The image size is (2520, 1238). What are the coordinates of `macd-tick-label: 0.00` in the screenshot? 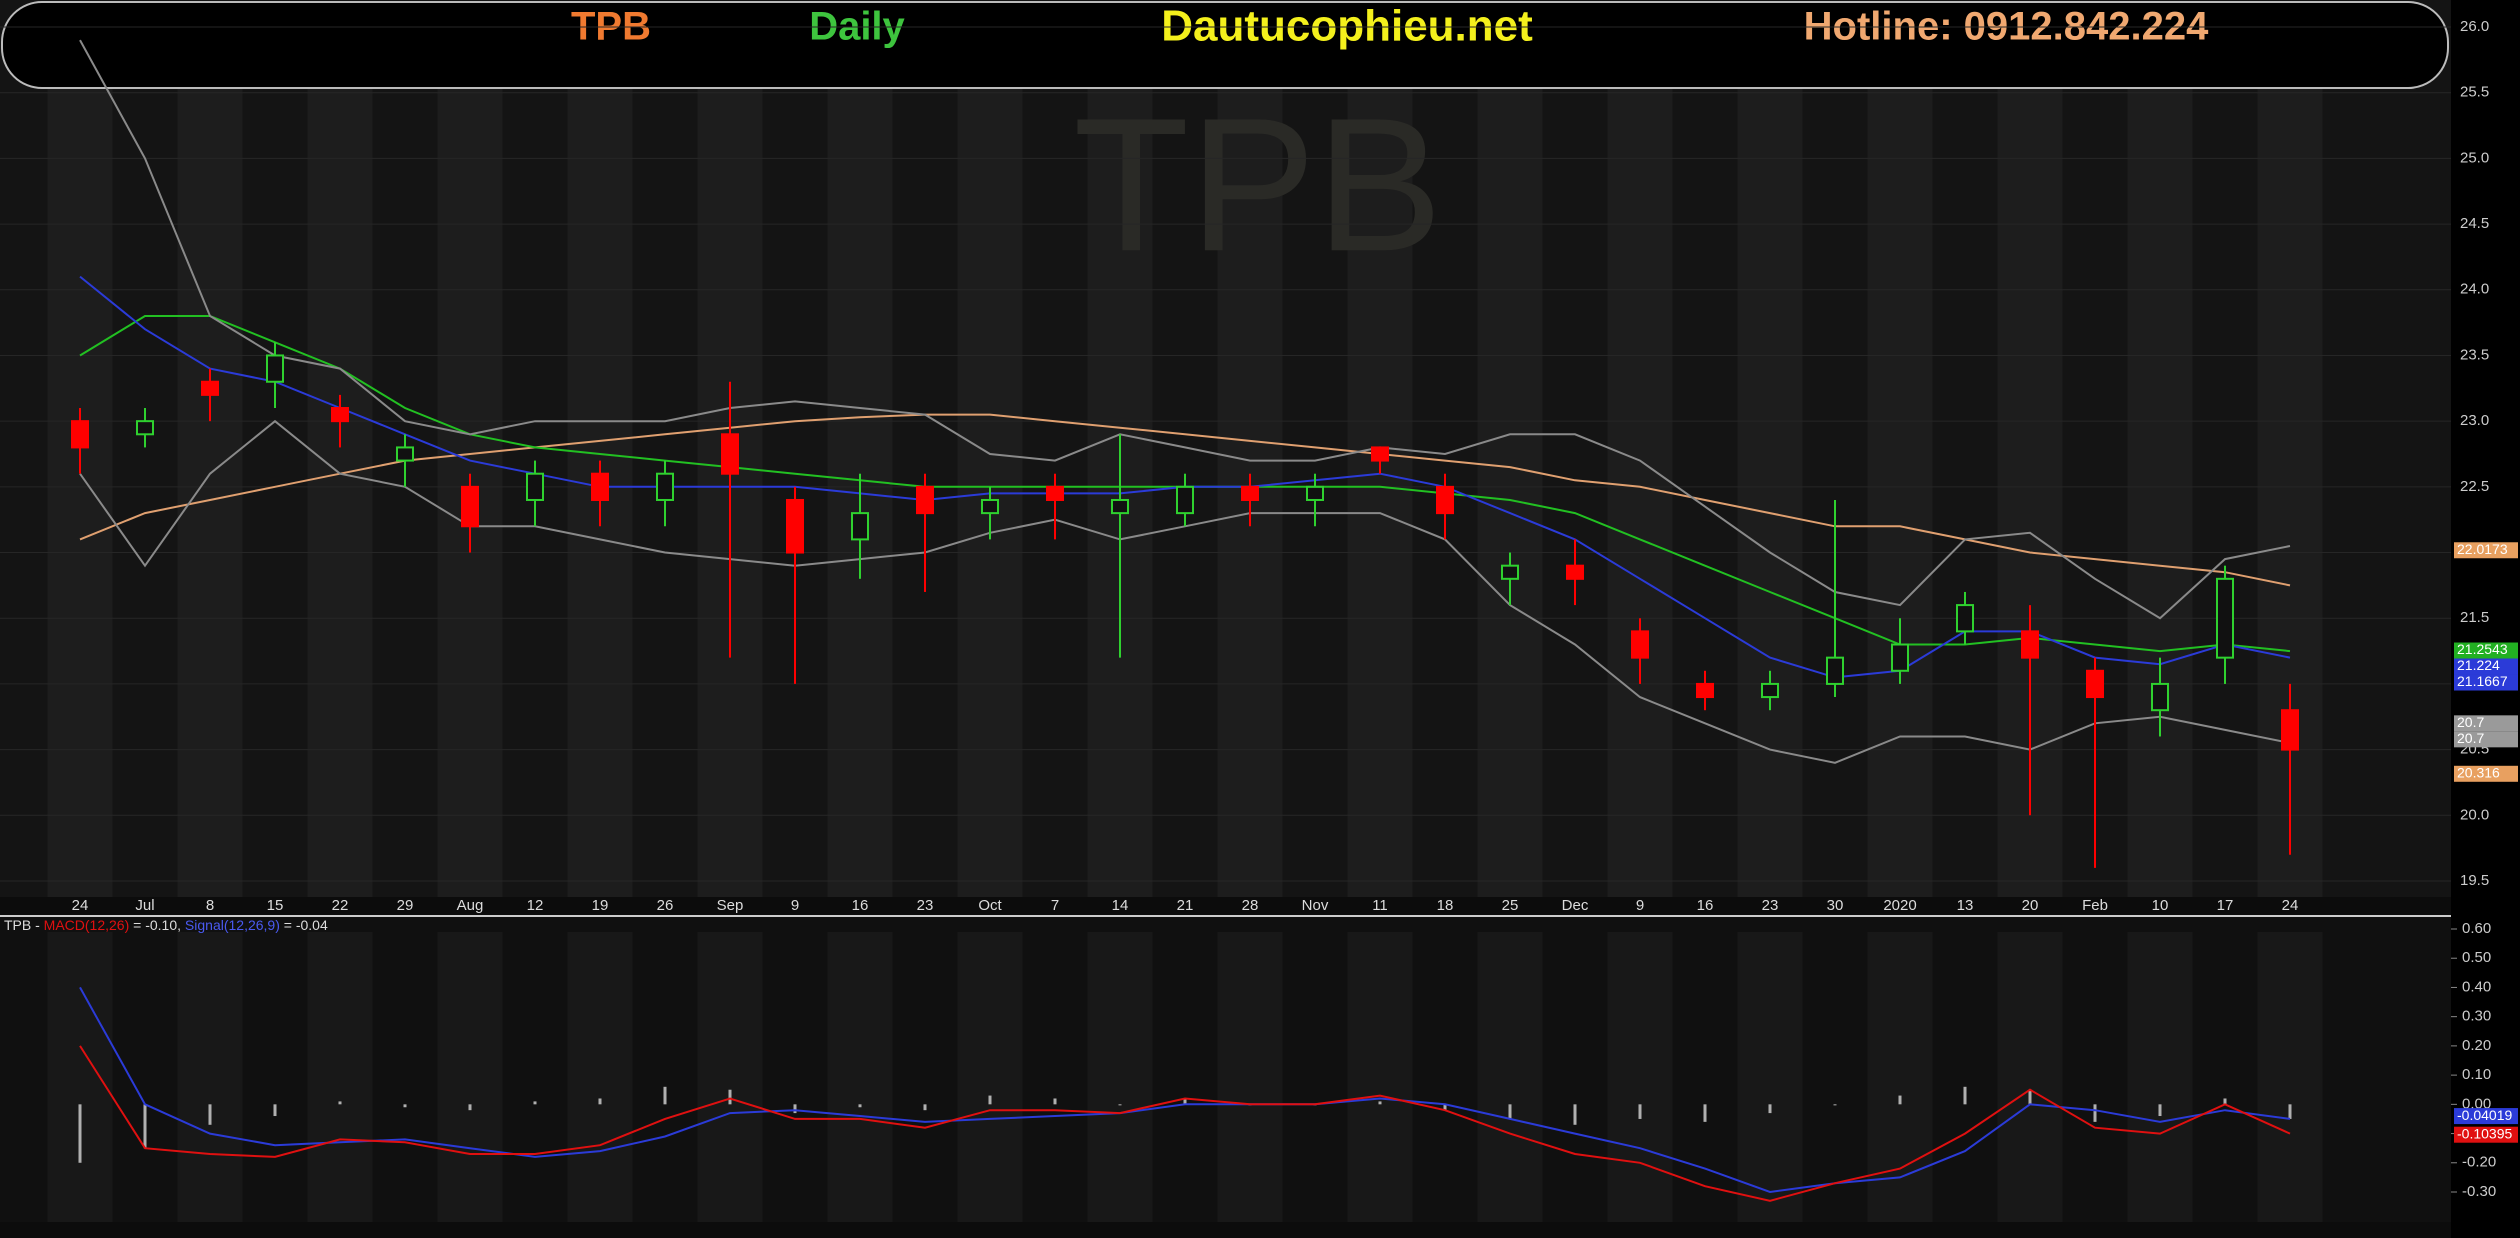 It's located at (2476, 1103).